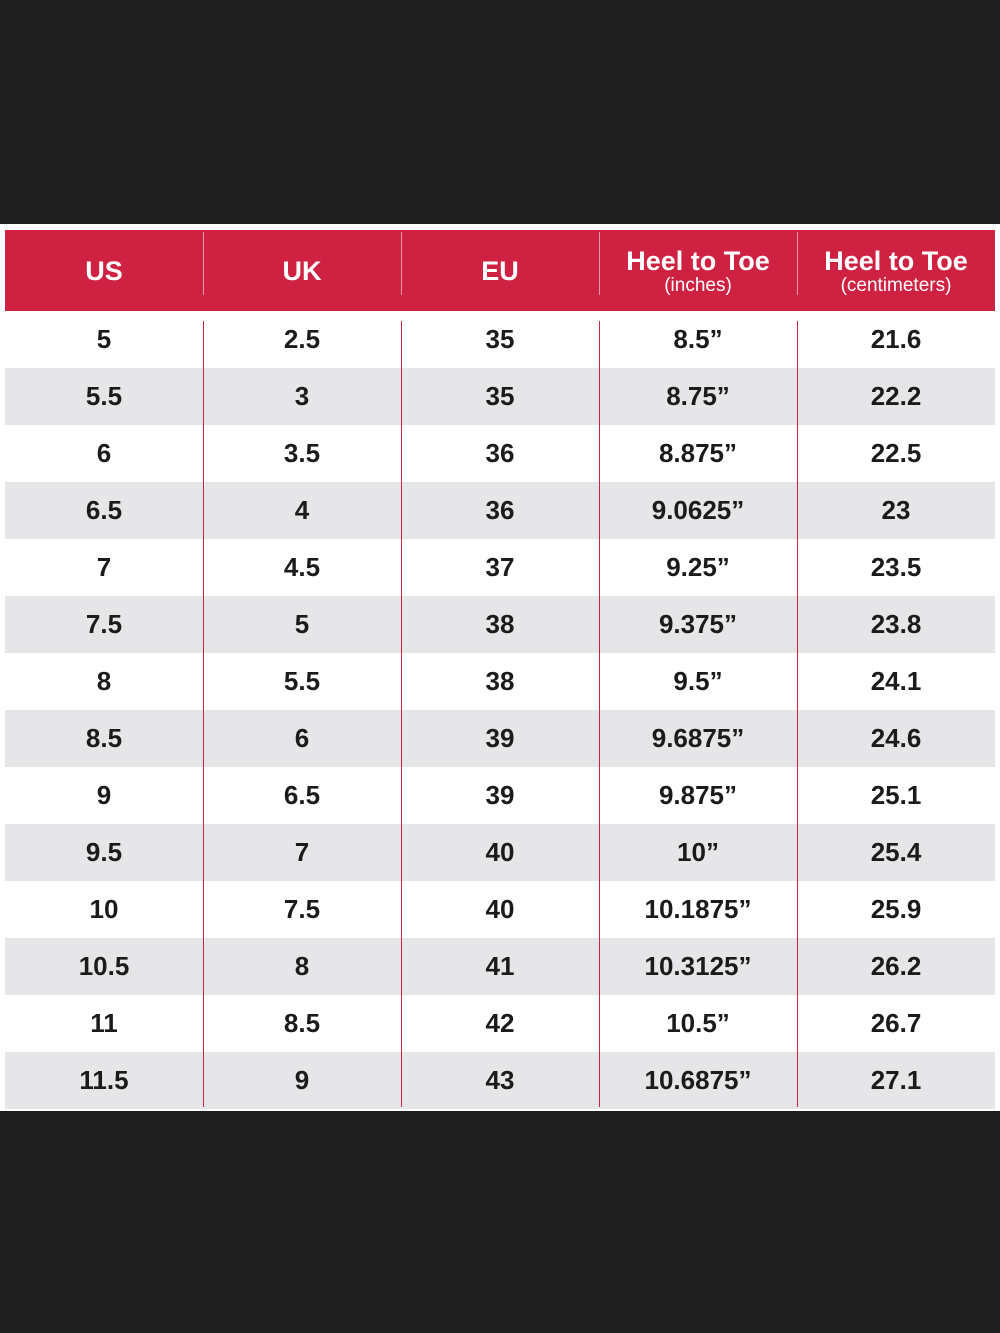 The width and height of the screenshot is (1000, 1333). What do you see at coordinates (698, 681) in the screenshot?
I see `cell-inches: 9.5”` at bounding box center [698, 681].